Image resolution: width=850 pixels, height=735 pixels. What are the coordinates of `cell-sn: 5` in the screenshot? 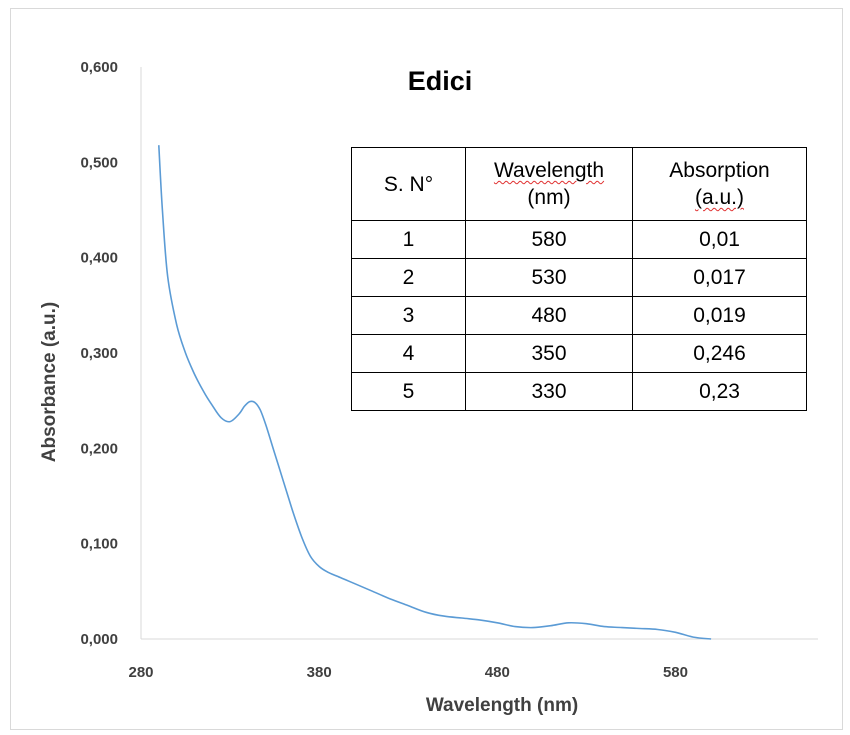 It's located at (408, 391).